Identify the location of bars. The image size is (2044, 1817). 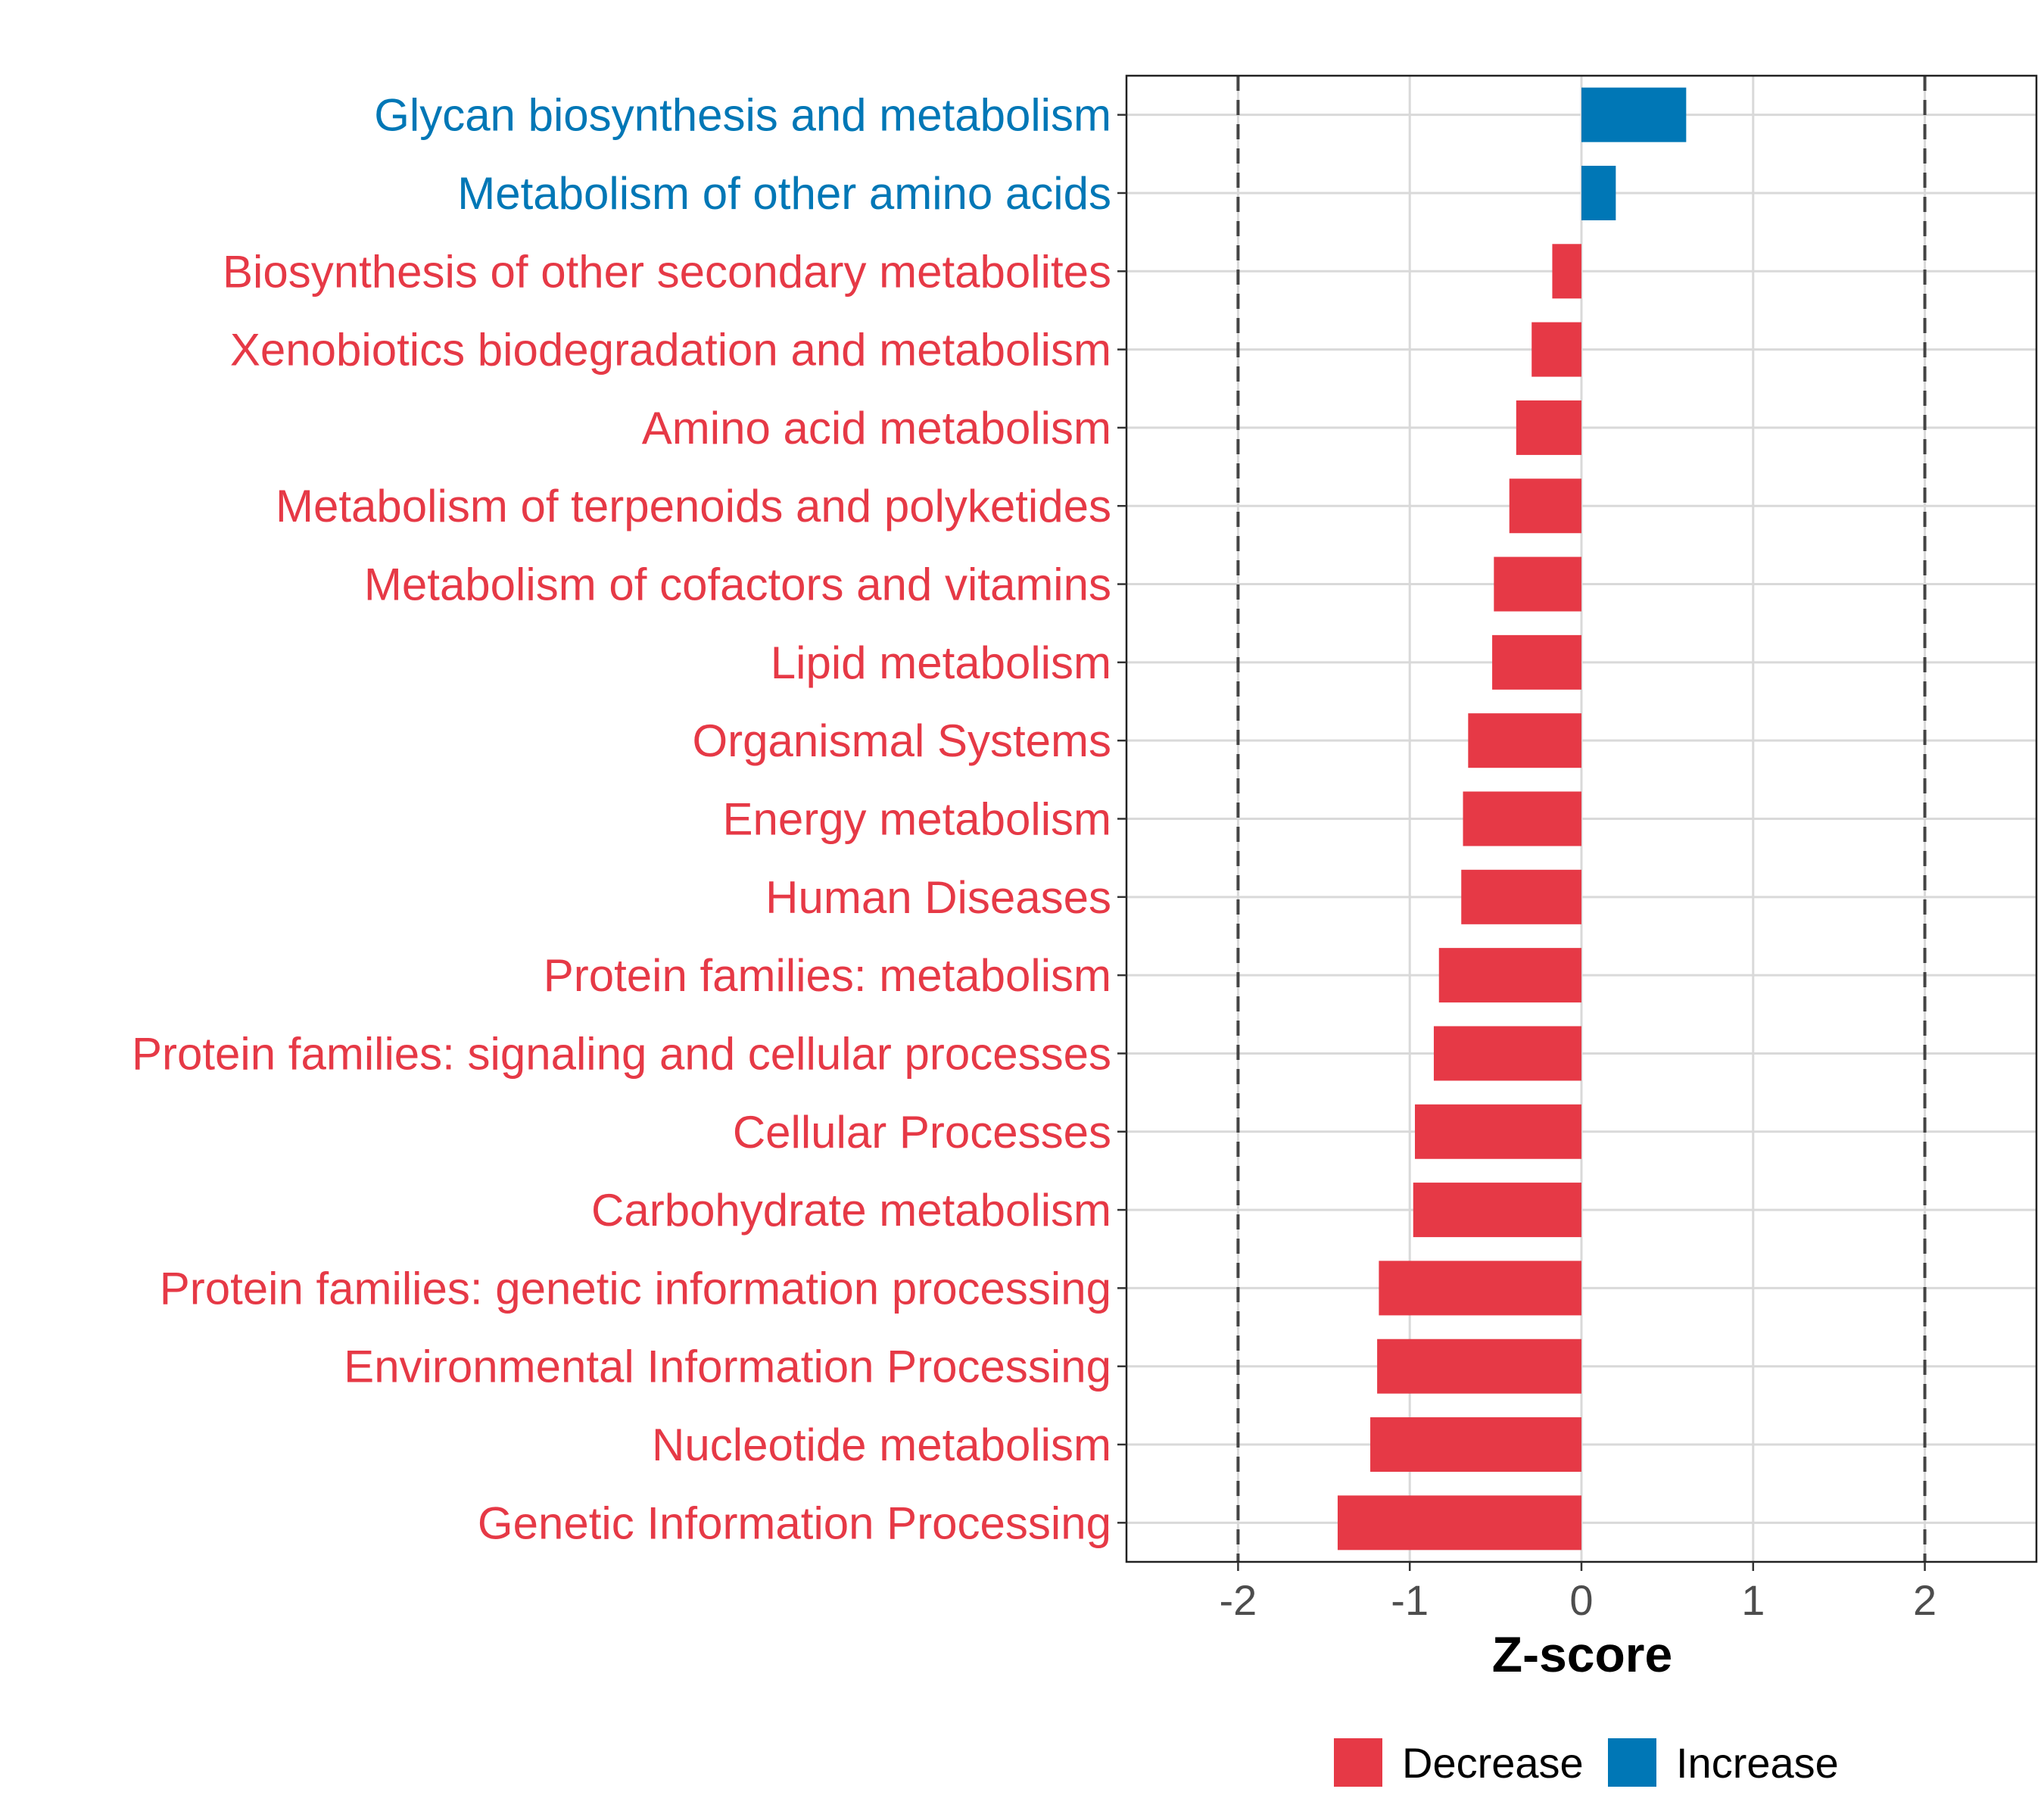
(1512, 819).